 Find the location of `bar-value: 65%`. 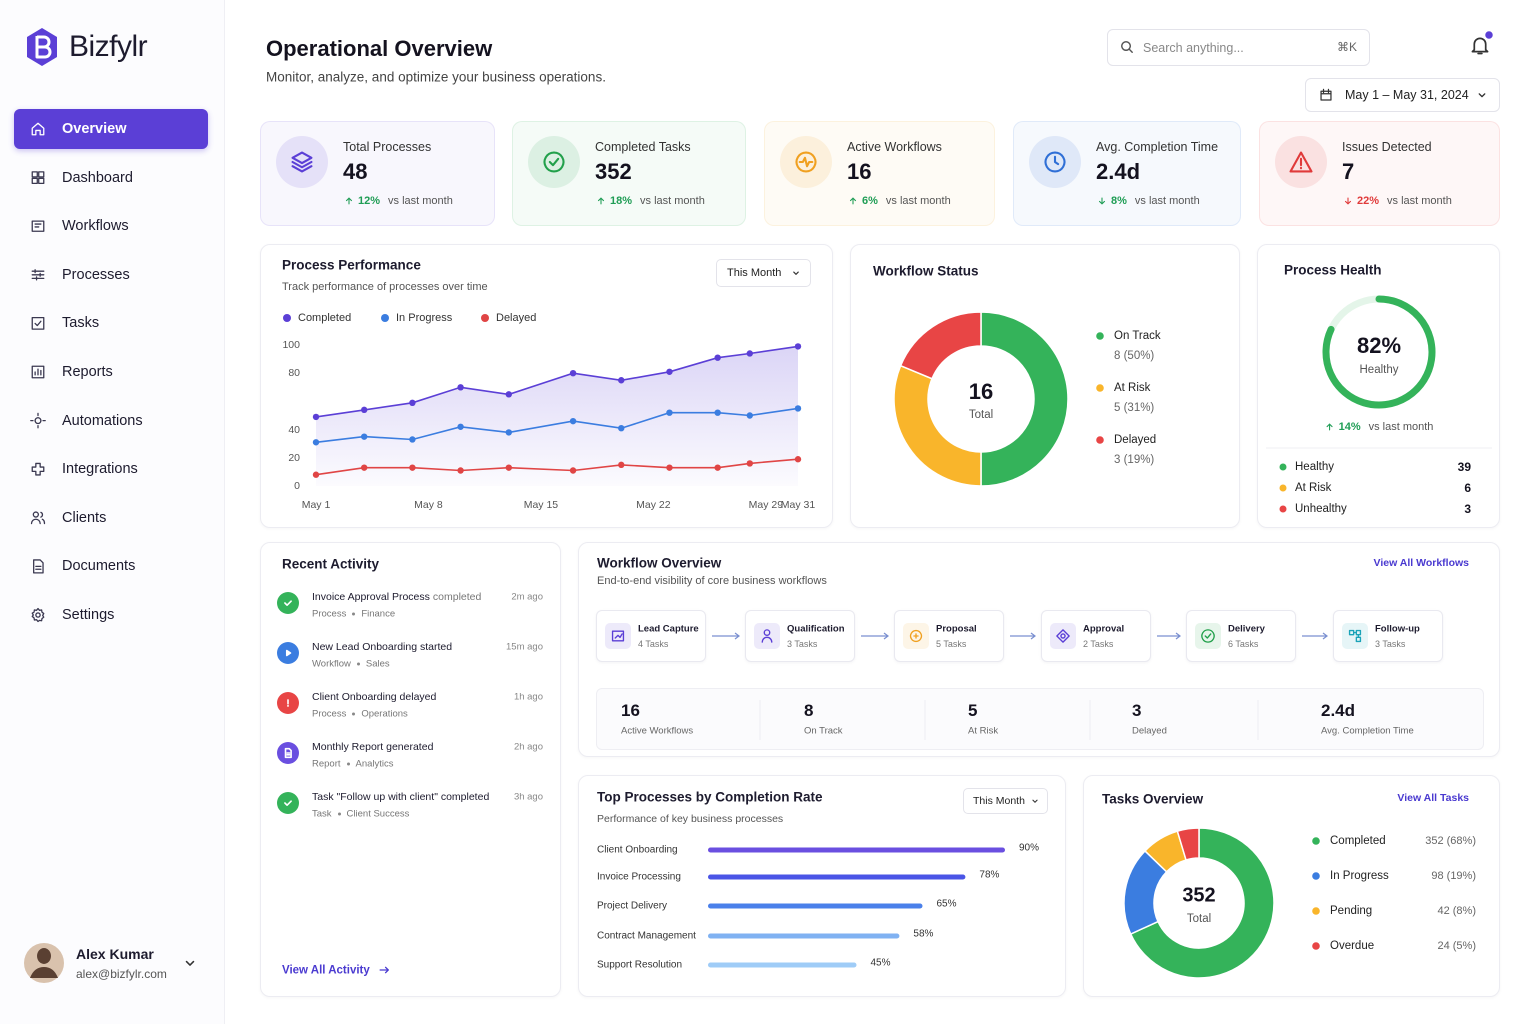

bar-value: 65% is located at coordinates (946, 904).